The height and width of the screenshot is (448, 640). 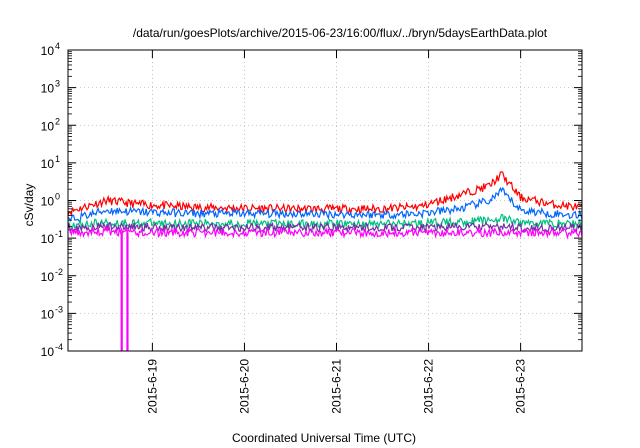 I want to click on x-tick-label: 2015-6-20, so click(x=244, y=386).